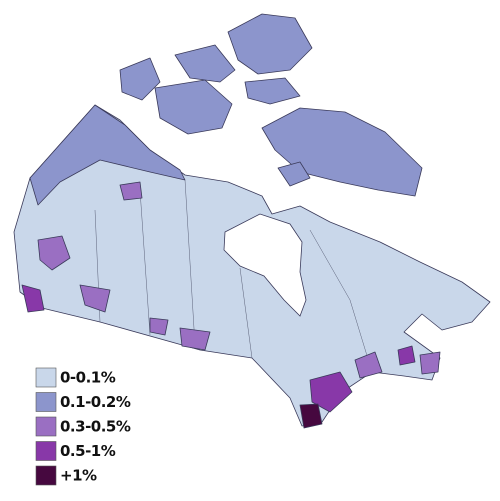  I want to click on banks-island, so click(140, 79).